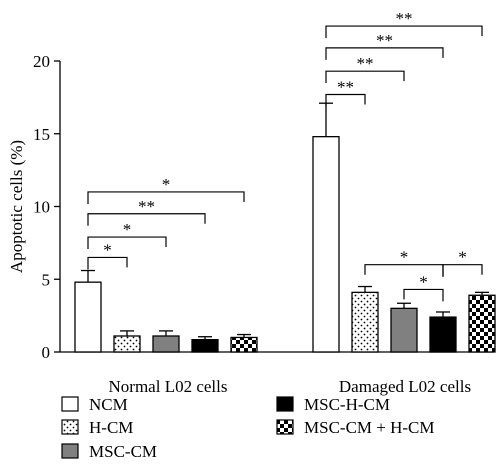  Describe the element at coordinates (111, 427) in the screenshot. I see `legend-label: H-CM` at that location.